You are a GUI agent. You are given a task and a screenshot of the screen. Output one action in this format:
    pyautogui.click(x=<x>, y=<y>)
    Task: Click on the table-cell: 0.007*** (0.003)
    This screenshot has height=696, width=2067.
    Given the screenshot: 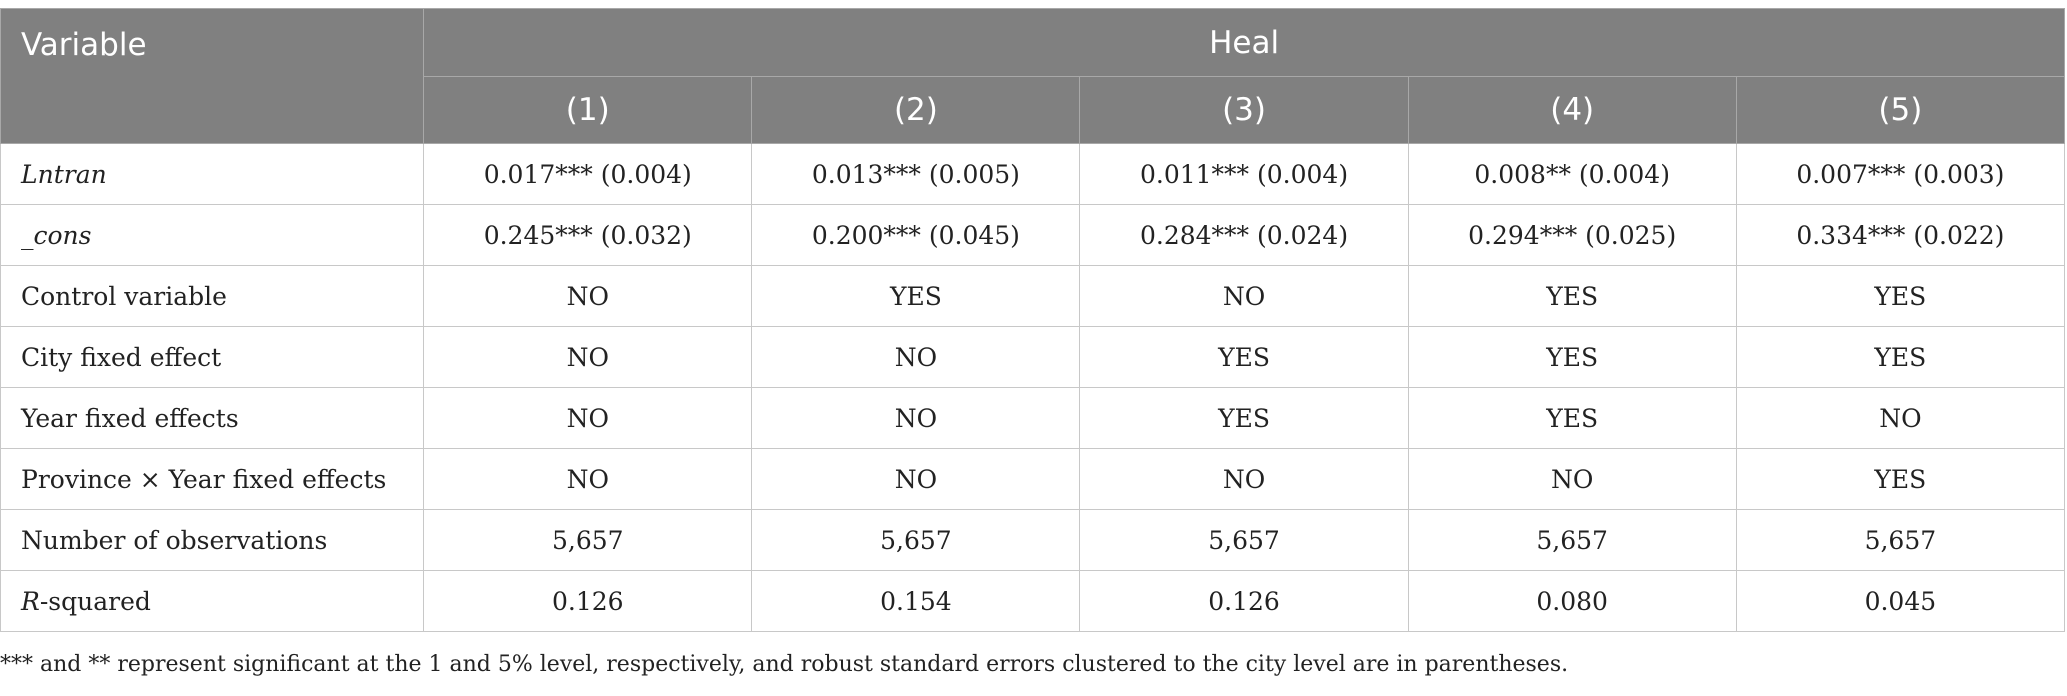 What is the action you would take?
    pyautogui.click(x=1900, y=174)
    